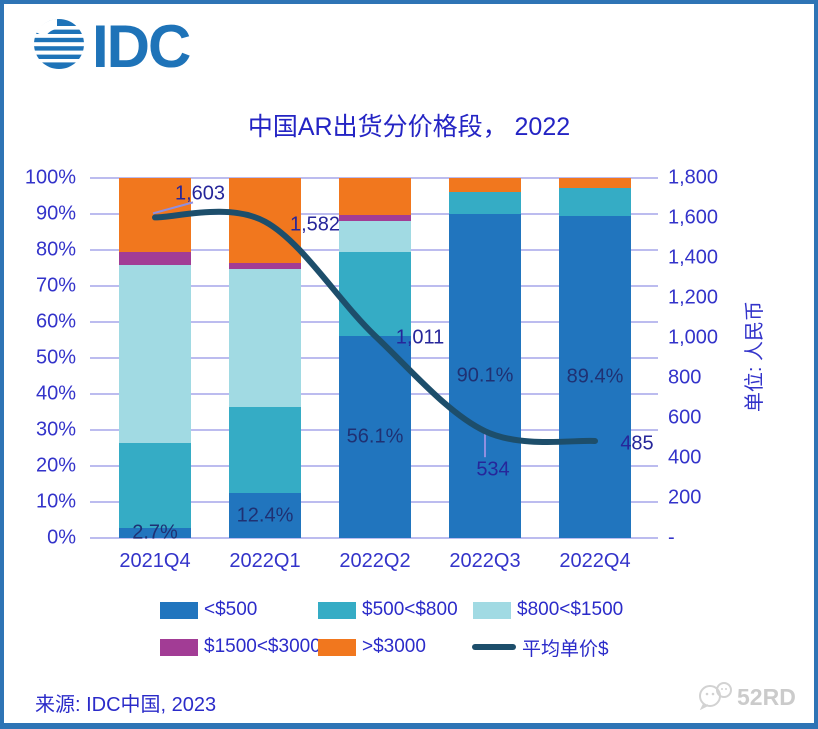  I want to click on bar-percent-label: 2.7%, so click(155, 532).